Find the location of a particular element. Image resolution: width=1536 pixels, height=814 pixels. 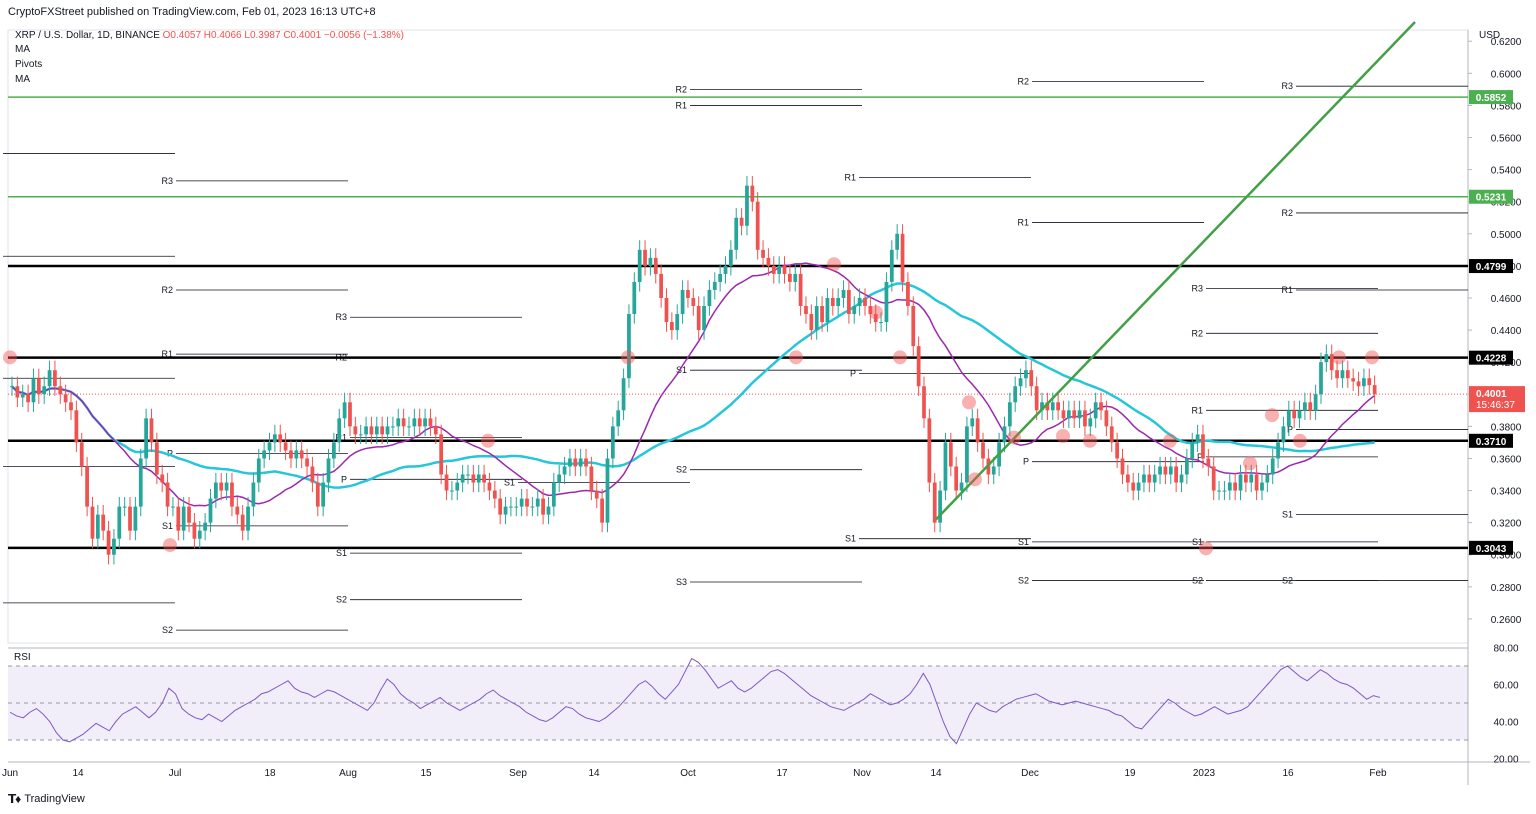

legend-ma-2: MA is located at coordinates (22, 79).